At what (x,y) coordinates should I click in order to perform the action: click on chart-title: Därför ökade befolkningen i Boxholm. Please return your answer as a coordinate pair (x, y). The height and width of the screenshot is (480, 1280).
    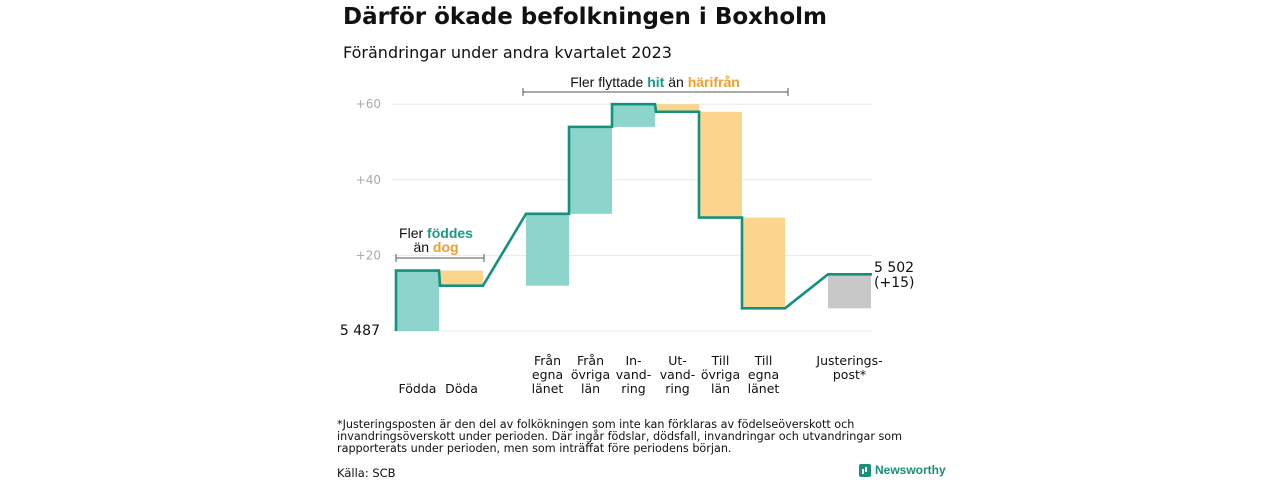
    Looking at the image, I should click on (585, 17).